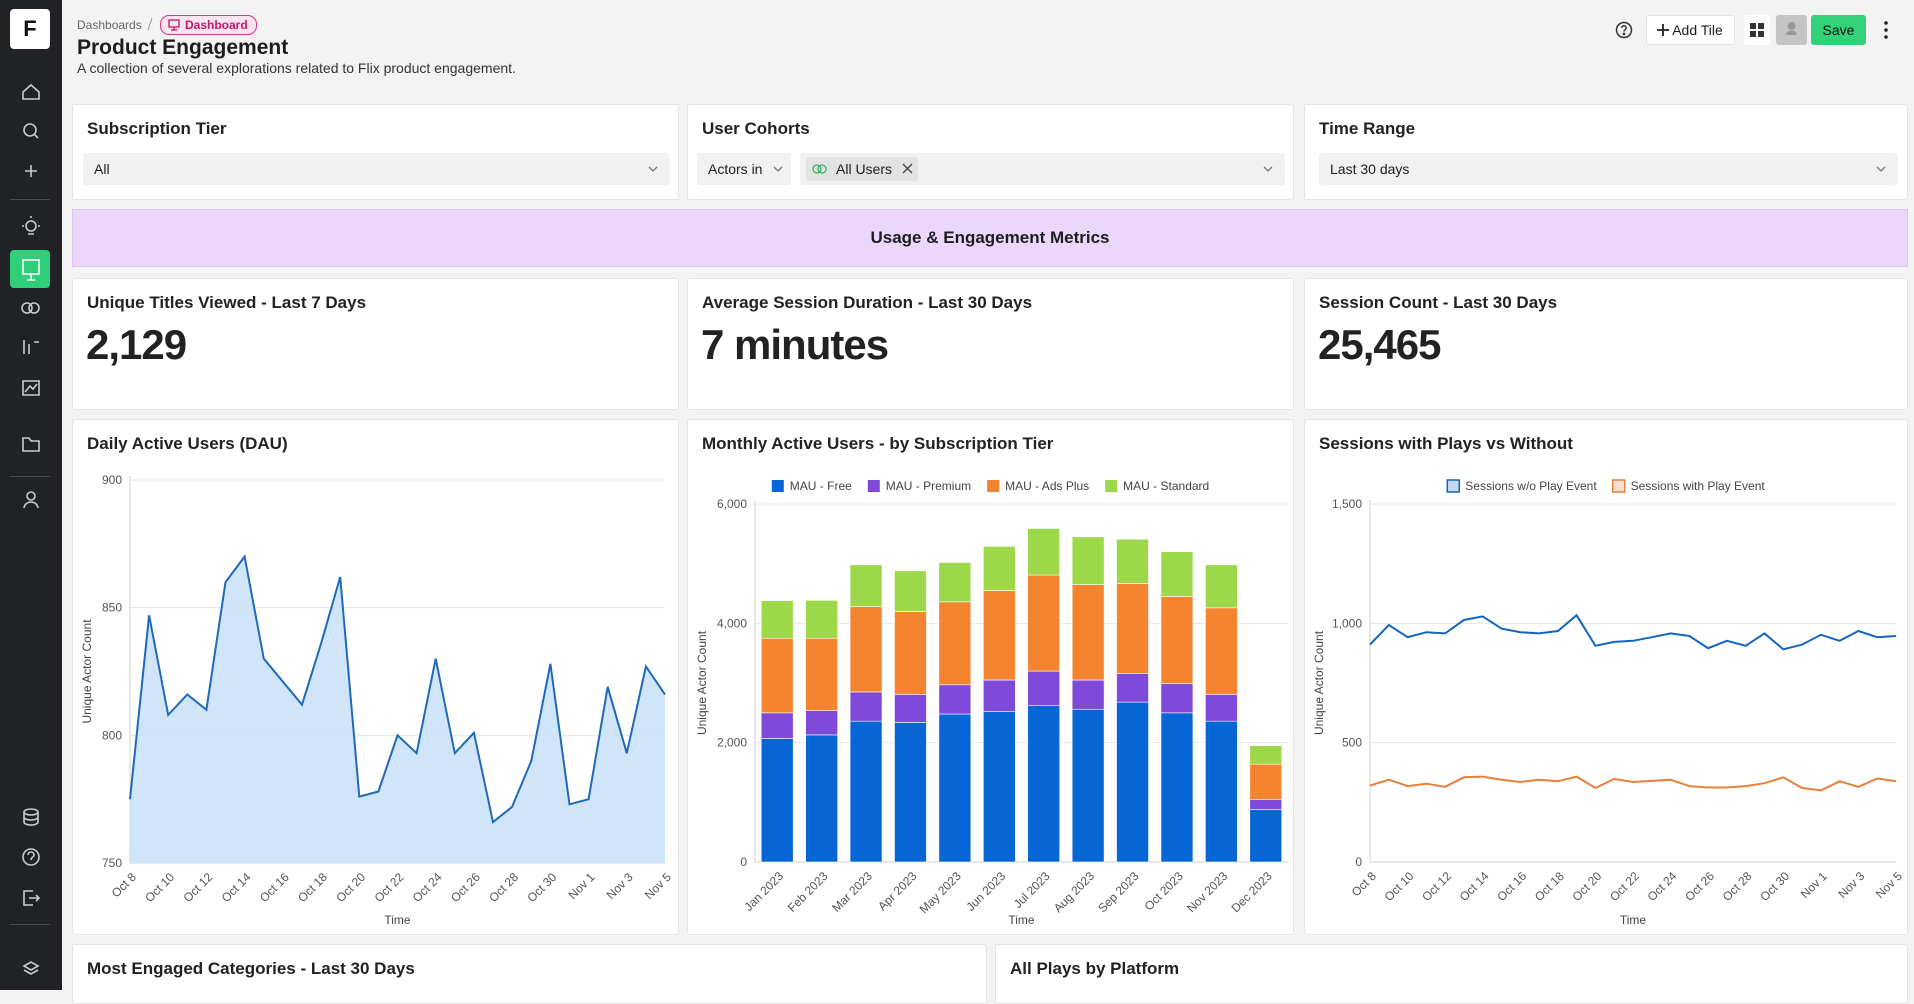 Image resolution: width=1914 pixels, height=1004 pixels. What do you see at coordinates (940, 892) in the screenshot?
I see `x-tick-label: May 2023` at bounding box center [940, 892].